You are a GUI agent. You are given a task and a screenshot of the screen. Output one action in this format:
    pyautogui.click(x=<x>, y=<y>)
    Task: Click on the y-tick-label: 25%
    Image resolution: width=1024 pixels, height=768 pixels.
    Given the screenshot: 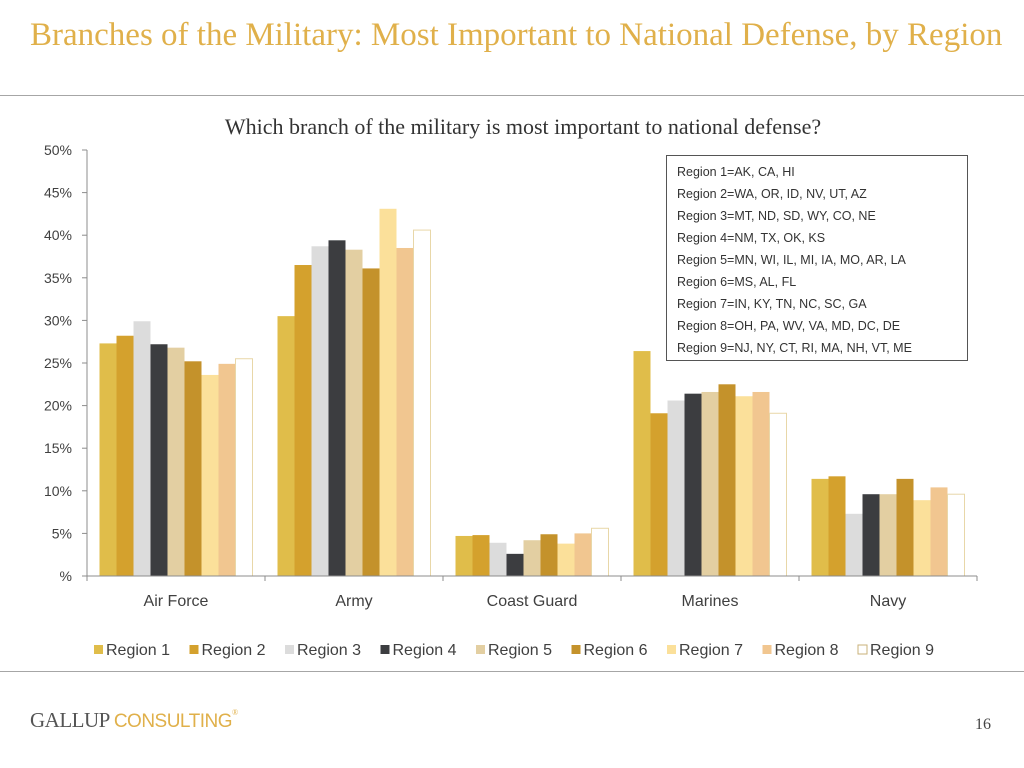 What is the action you would take?
    pyautogui.click(x=58, y=363)
    